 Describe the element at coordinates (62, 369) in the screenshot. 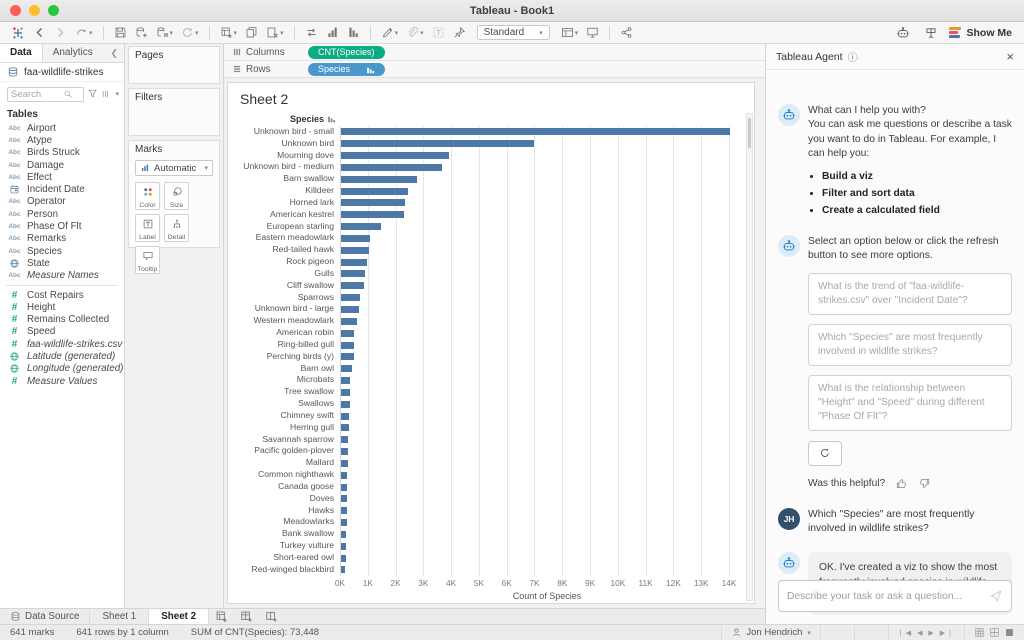

I see `field-item: Longitude (generated)` at that location.